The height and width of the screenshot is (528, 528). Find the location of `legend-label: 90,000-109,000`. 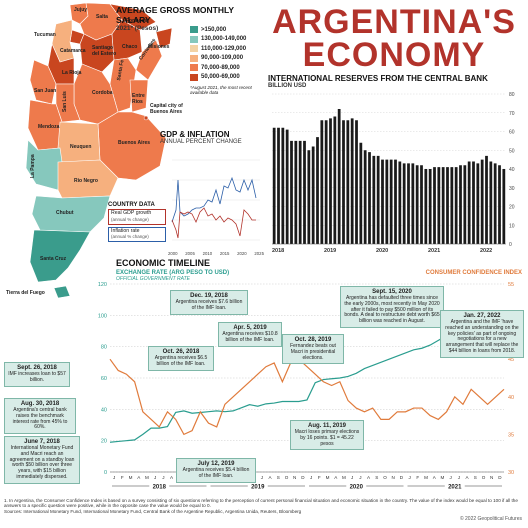

legend-label: 90,000-109,000 is located at coordinates (222, 58).